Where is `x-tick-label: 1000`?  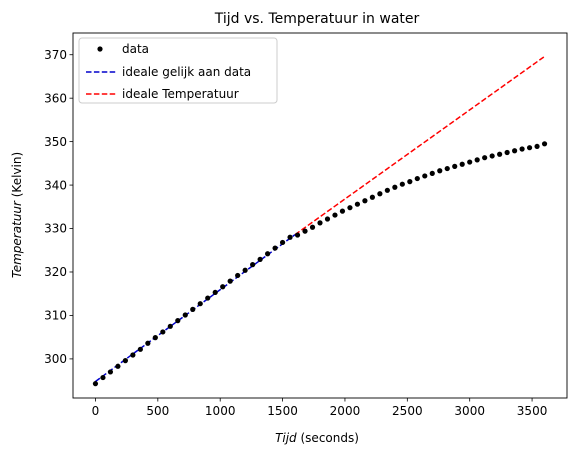 x-tick-label: 1000 is located at coordinates (220, 411).